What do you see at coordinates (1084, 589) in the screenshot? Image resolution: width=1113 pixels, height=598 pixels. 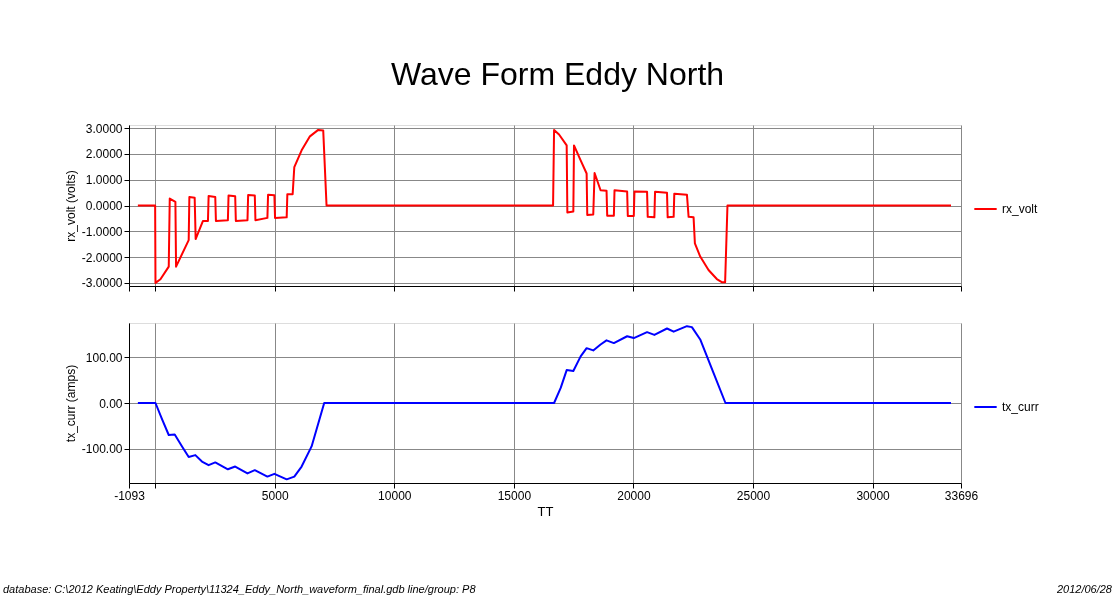 I see `text: 2012/06/28` at bounding box center [1084, 589].